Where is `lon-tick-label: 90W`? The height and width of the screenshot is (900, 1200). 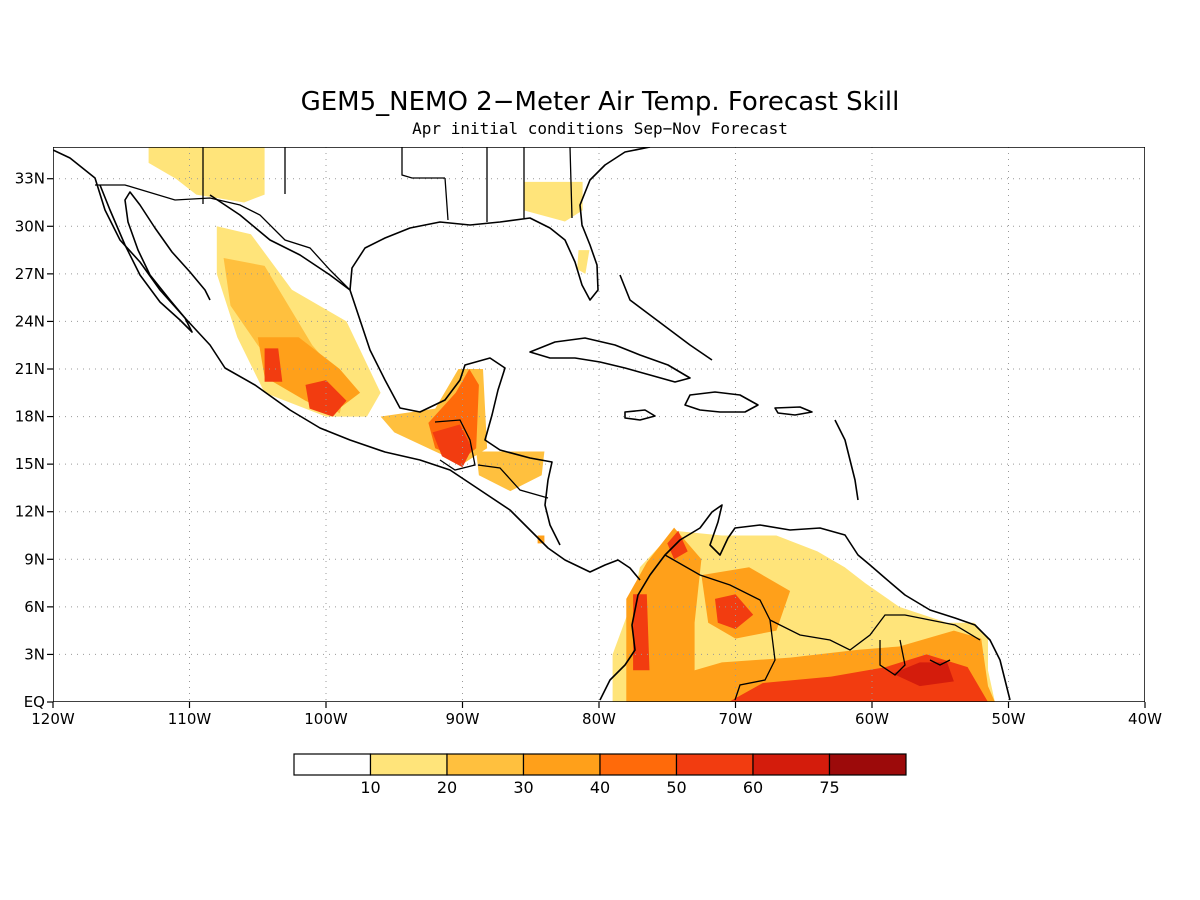
lon-tick-label: 90W is located at coordinates (463, 719).